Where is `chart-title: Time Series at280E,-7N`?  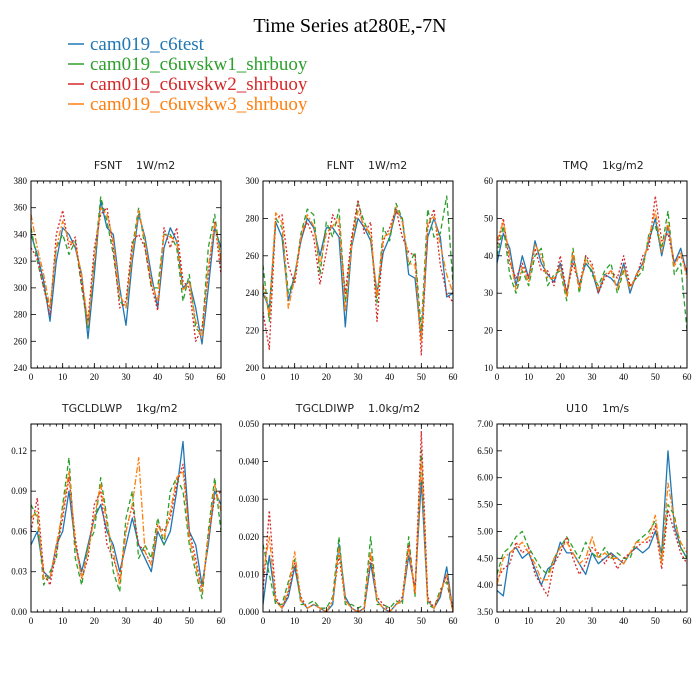 chart-title: Time Series at280E,-7N is located at coordinates (349, 26).